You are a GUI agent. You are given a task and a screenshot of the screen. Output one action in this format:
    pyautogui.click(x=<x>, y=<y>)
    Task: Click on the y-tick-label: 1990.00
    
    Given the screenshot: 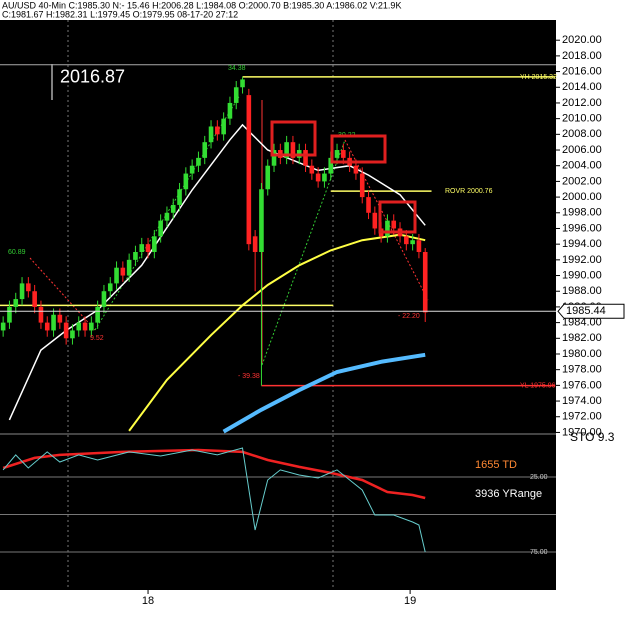 What is the action you would take?
    pyautogui.click(x=582, y=275)
    